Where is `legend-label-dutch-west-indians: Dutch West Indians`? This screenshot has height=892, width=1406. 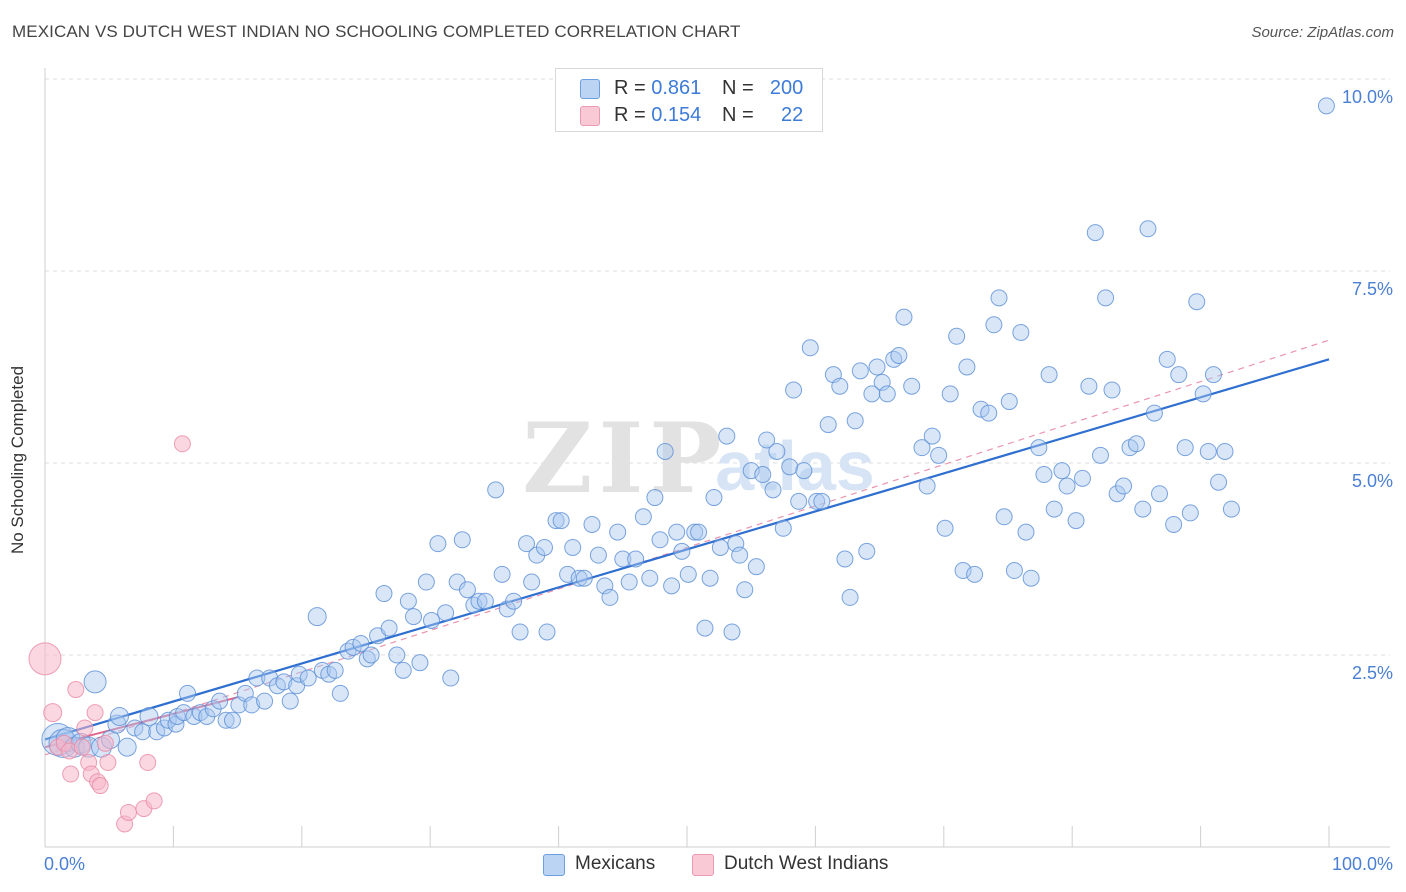
legend-label-dutch-west-indians: Dutch West Indians is located at coordinates (806, 863).